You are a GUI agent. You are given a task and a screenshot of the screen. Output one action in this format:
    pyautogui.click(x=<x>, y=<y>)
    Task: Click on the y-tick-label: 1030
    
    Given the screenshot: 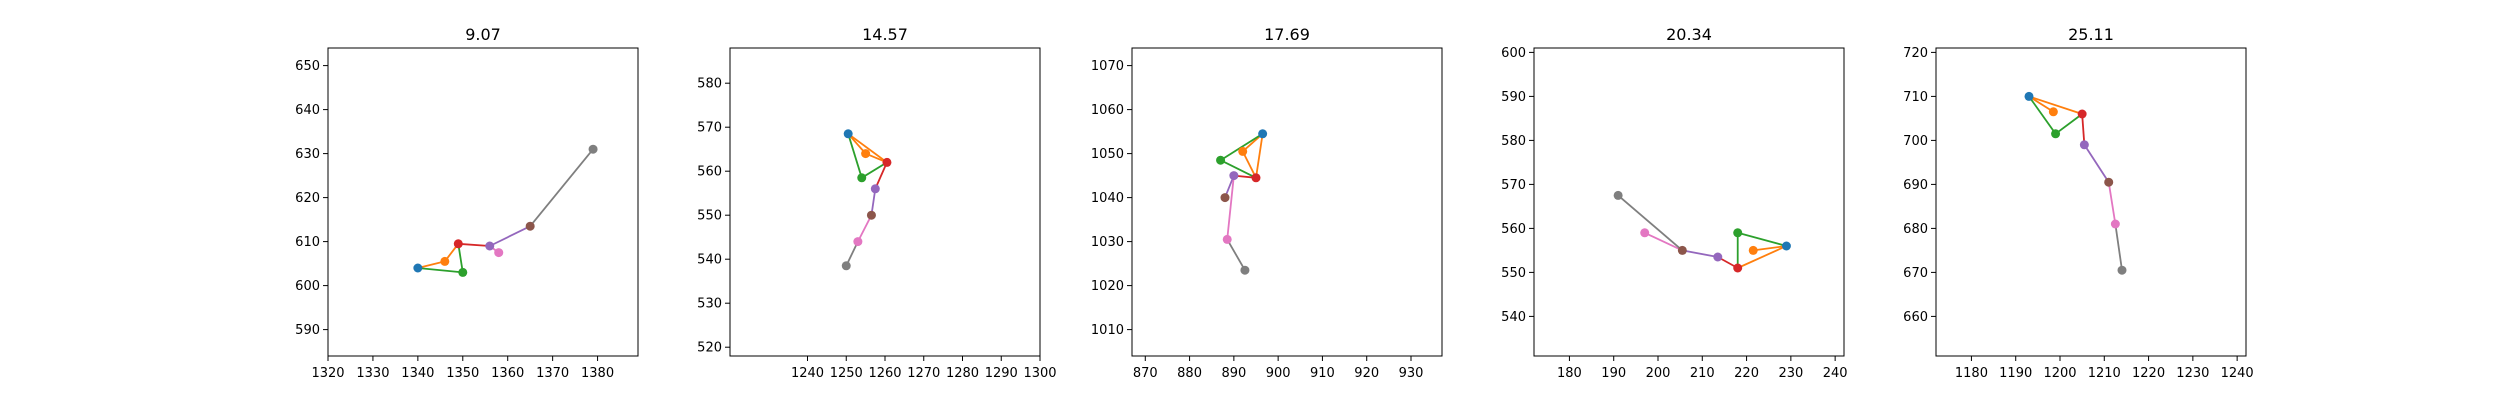 What is the action you would take?
    pyautogui.click(x=1107, y=242)
    